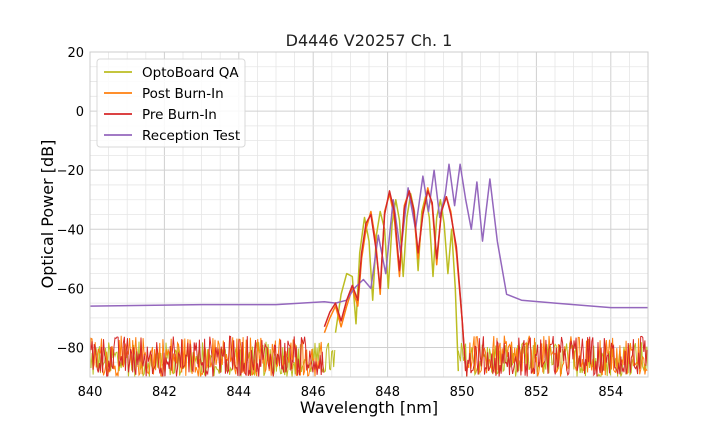 This screenshot has width=720, height=432. I want to click on y-tick-label: −80, so click(70, 348).